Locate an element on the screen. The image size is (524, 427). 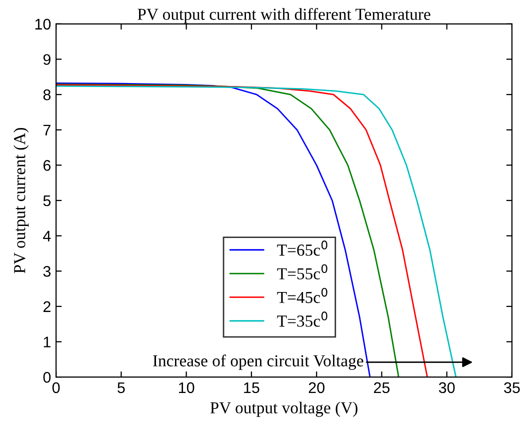
y-tick-label: 5 is located at coordinates (47, 201).